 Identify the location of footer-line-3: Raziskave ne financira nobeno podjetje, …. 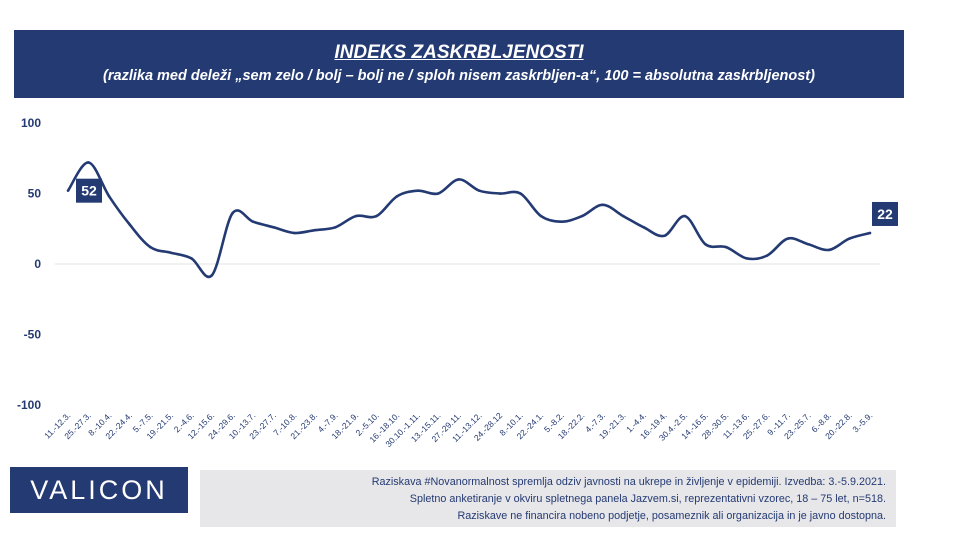
(671, 516).